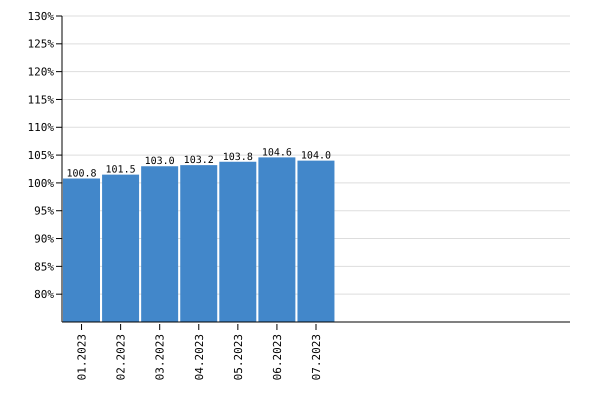 The height and width of the screenshot is (400, 600). What do you see at coordinates (41, 72) in the screenshot?
I see `y-tick-label: 120%` at bounding box center [41, 72].